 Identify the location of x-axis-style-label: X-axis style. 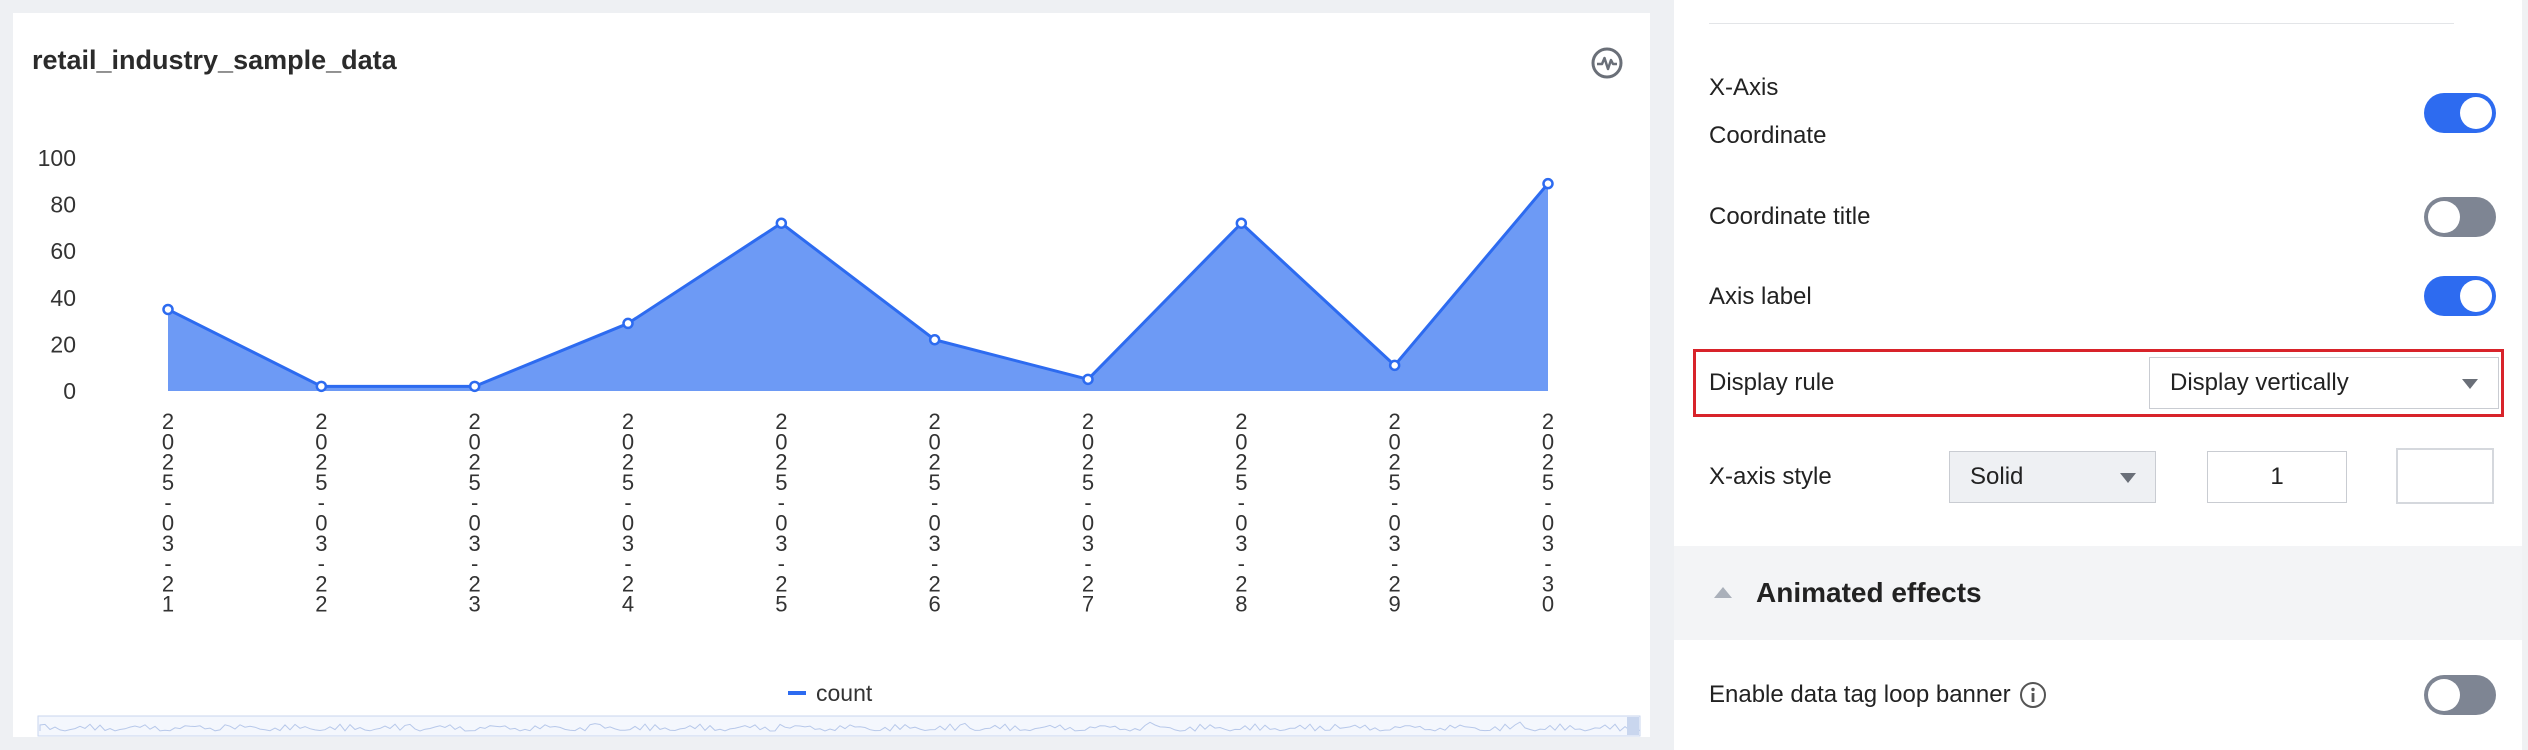
(1770, 476).